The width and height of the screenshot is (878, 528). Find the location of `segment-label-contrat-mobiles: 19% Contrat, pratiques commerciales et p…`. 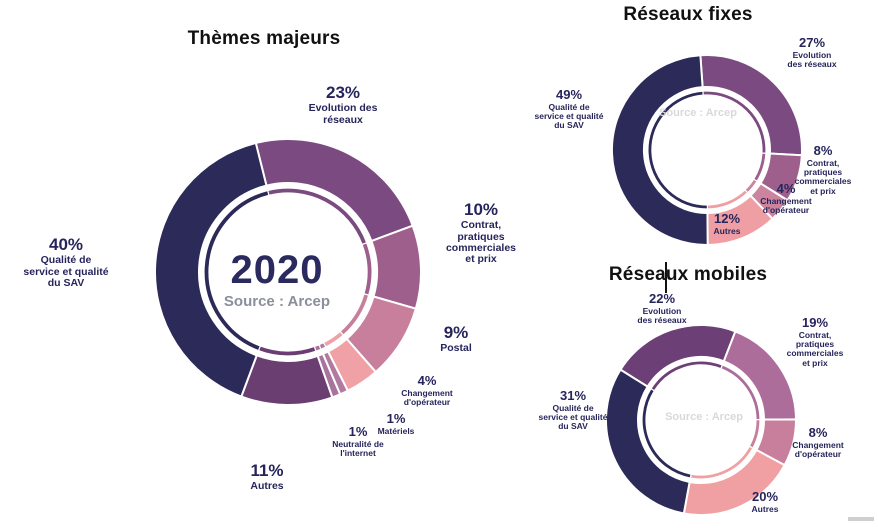

segment-label-contrat-mobiles: 19% Contrat, pratiques commerciales et p… is located at coordinates (815, 341).